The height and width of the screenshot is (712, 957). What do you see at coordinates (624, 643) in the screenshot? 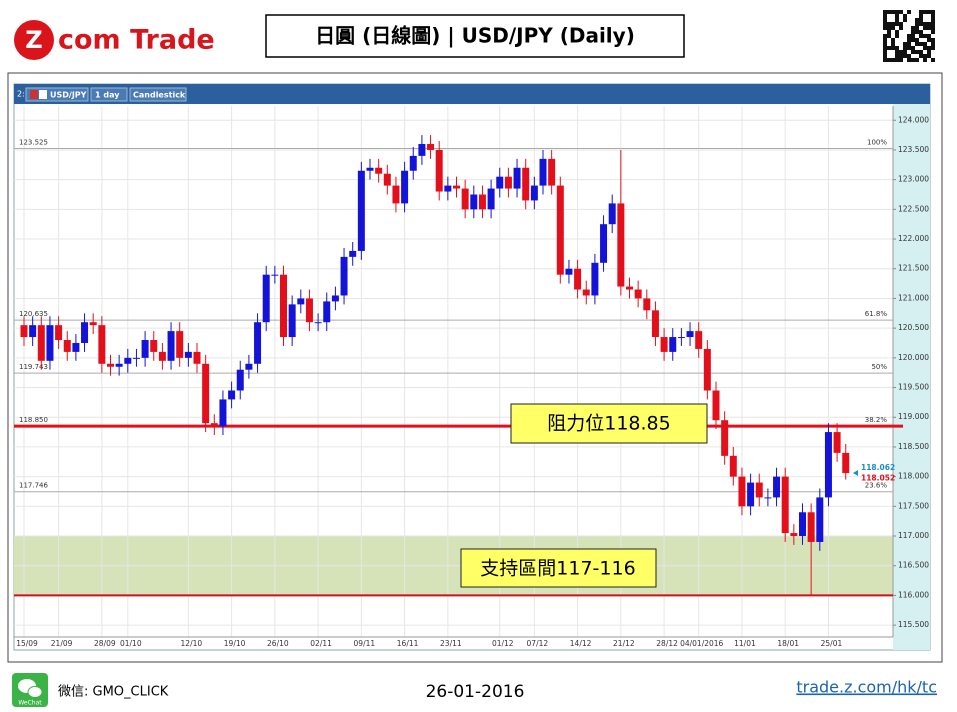
I see `x-tick-label: 21/12` at bounding box center [624, 643].